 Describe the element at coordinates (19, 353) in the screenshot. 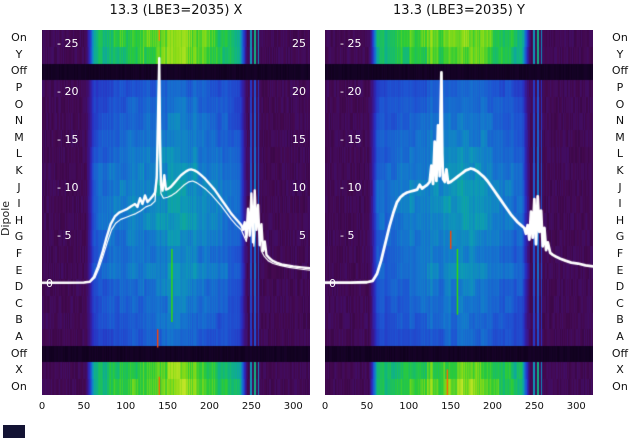

I see `row-label-left-19: Off` at that location.